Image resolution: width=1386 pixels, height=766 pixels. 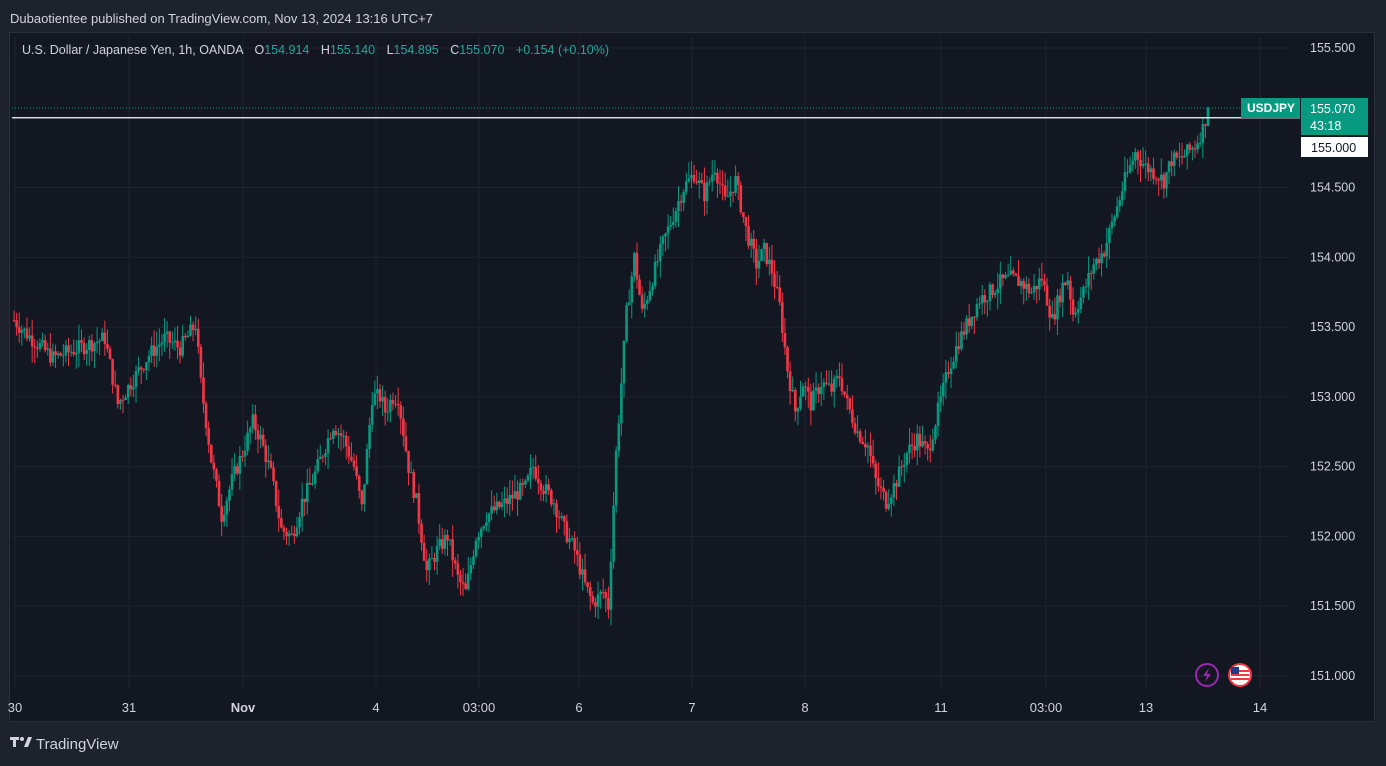 What do you see at coordinates (1240, 675) in the screenshot?
I see `us-flag-icon` at bounding box center [1240, 675].